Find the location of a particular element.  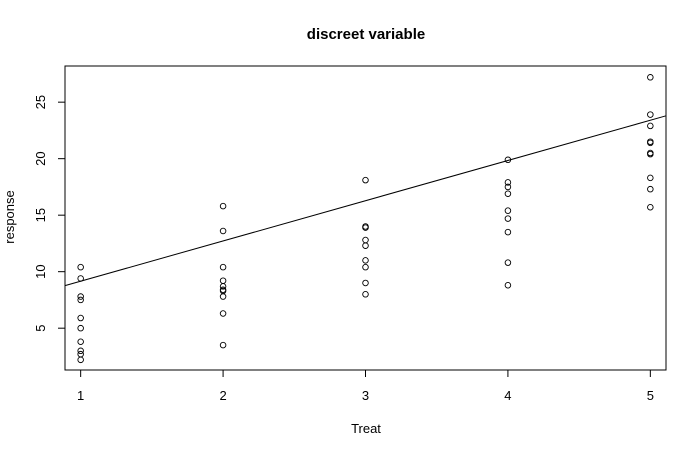

chart-title: discreet variable is located at coordinates (366, 34).